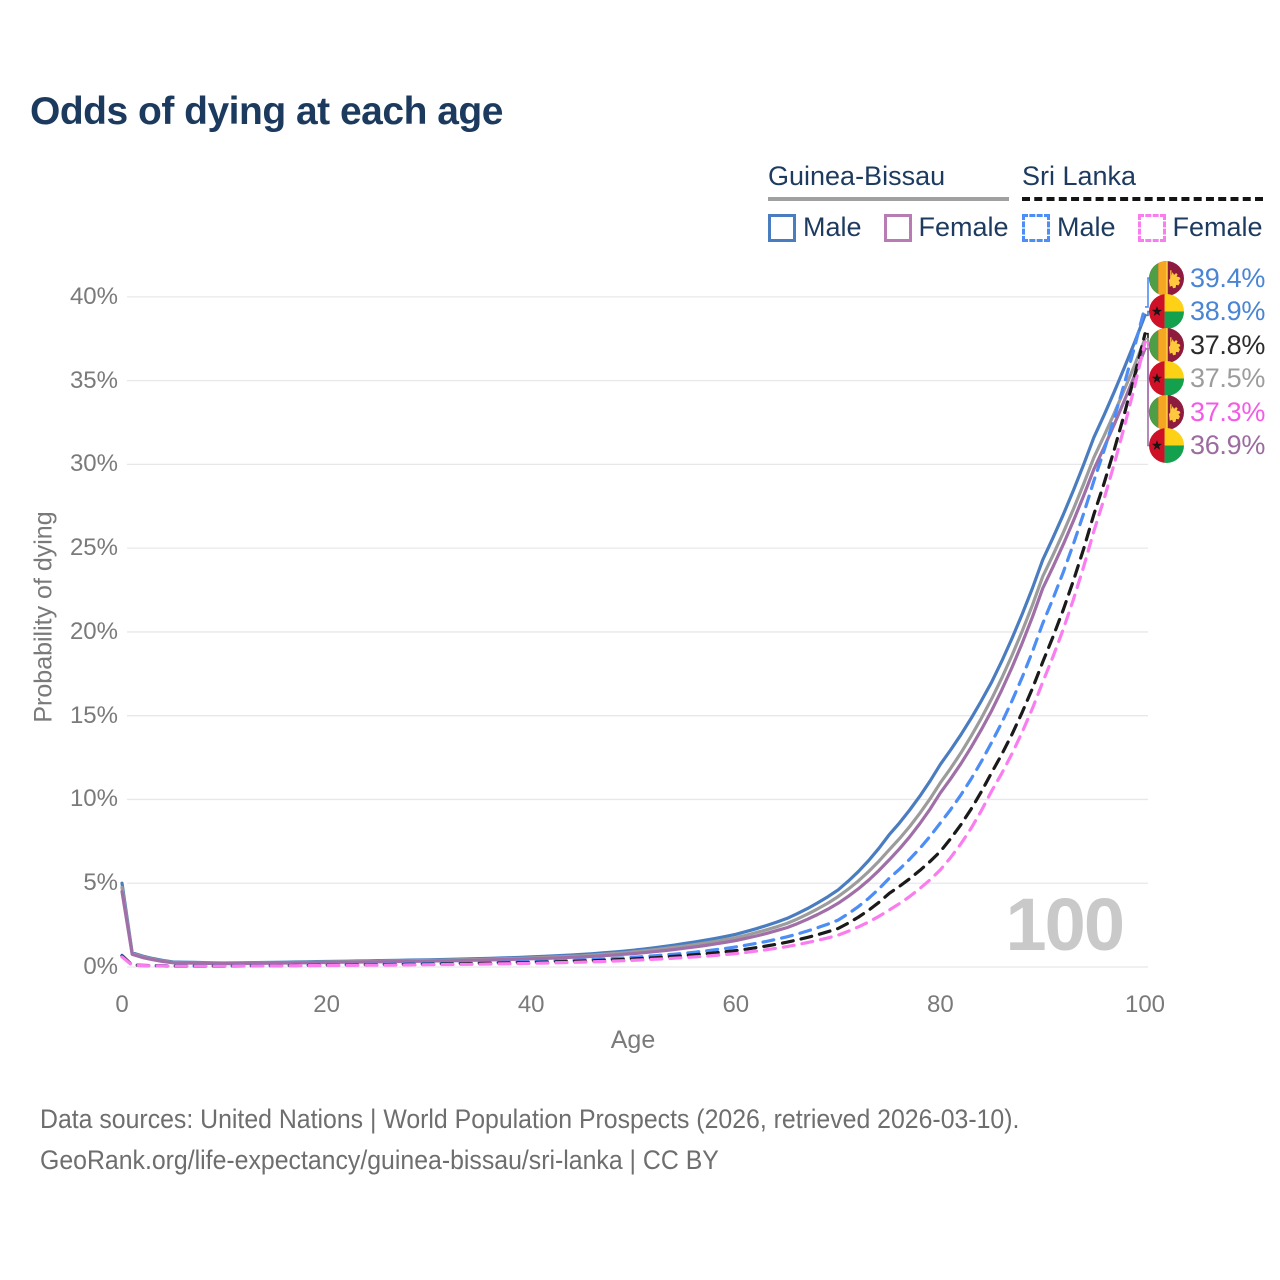 The image size is (1280, 1280). I want to click on series-end-label-gb_male: 38.9%, so click(1207, 312).